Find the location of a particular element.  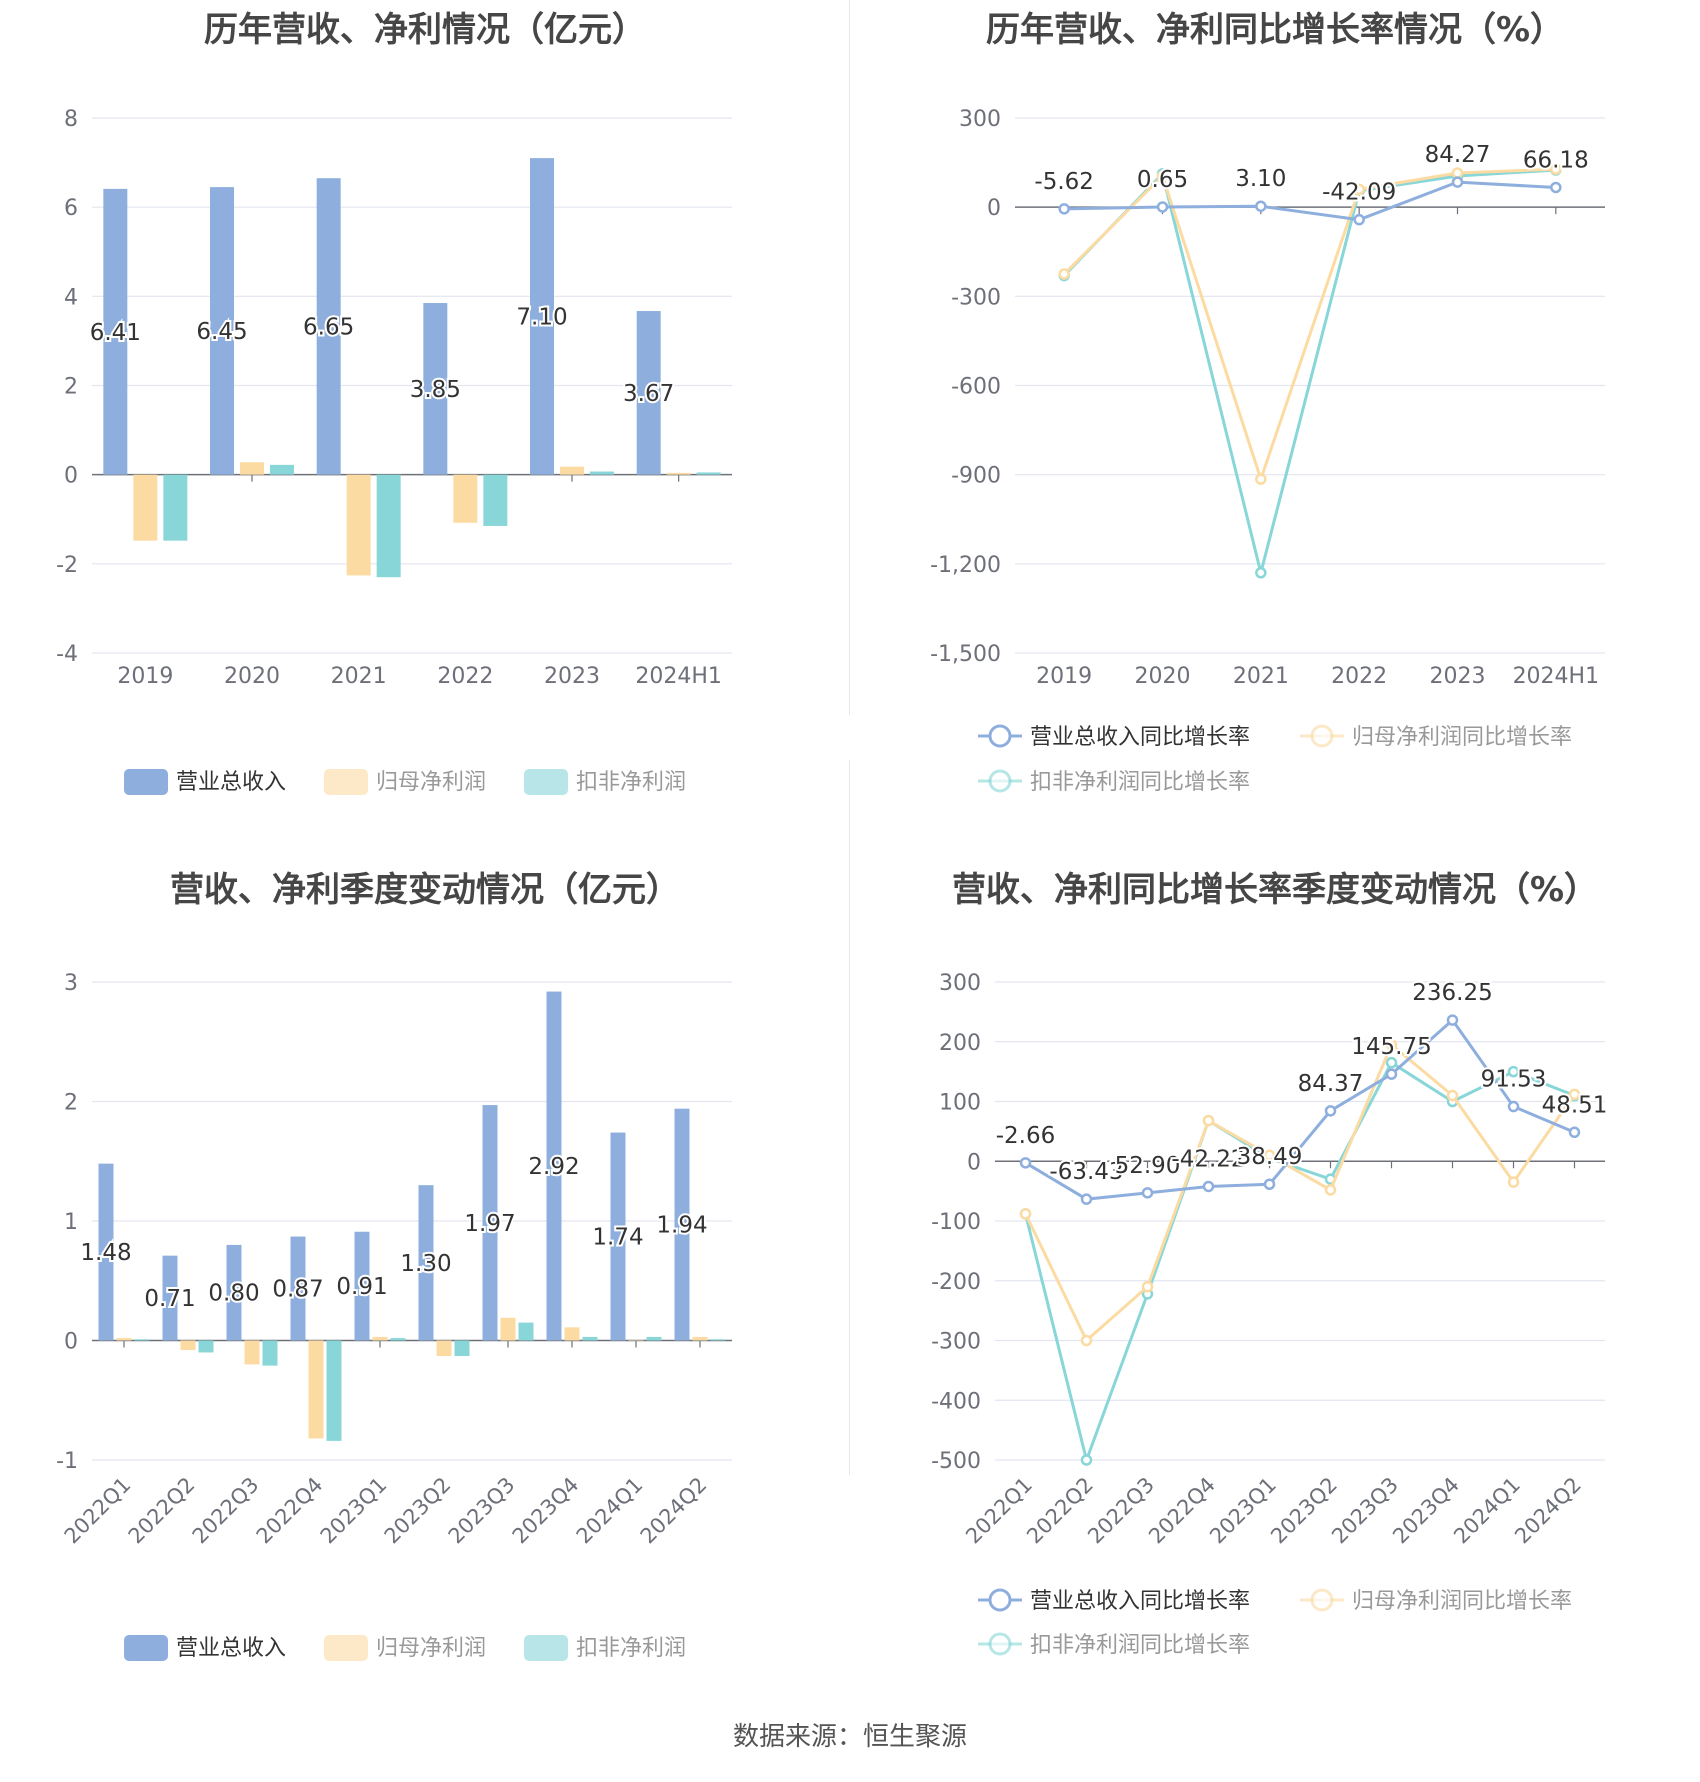

y-tick-label: -500 is located at coordinates (956, 1461).